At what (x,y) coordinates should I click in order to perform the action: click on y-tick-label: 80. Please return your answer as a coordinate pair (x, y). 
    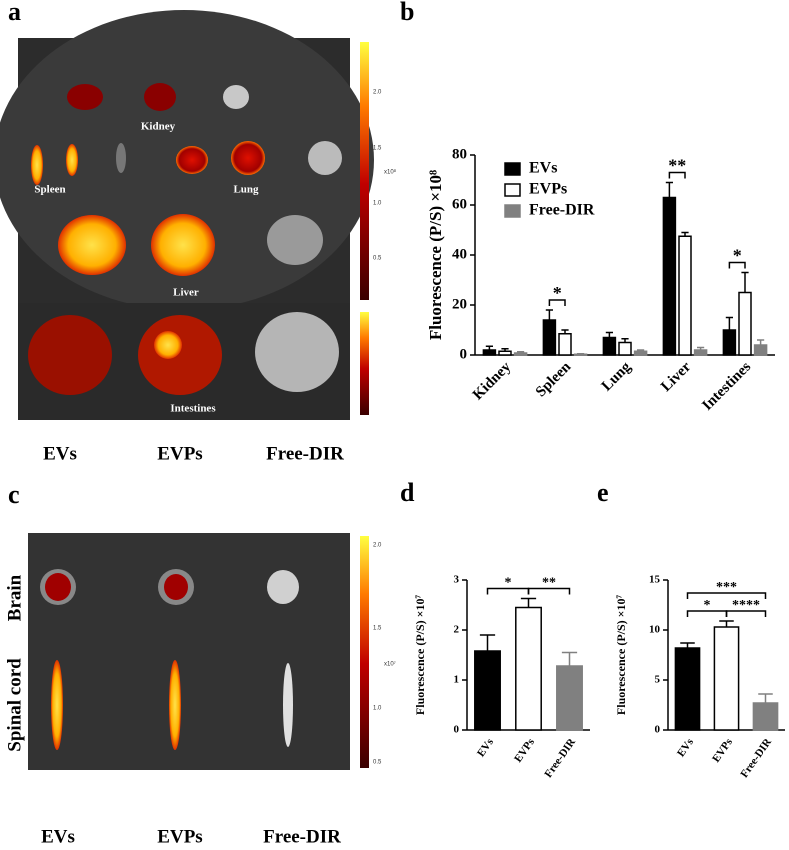
    Looking at the image, I should click on (459, 154).